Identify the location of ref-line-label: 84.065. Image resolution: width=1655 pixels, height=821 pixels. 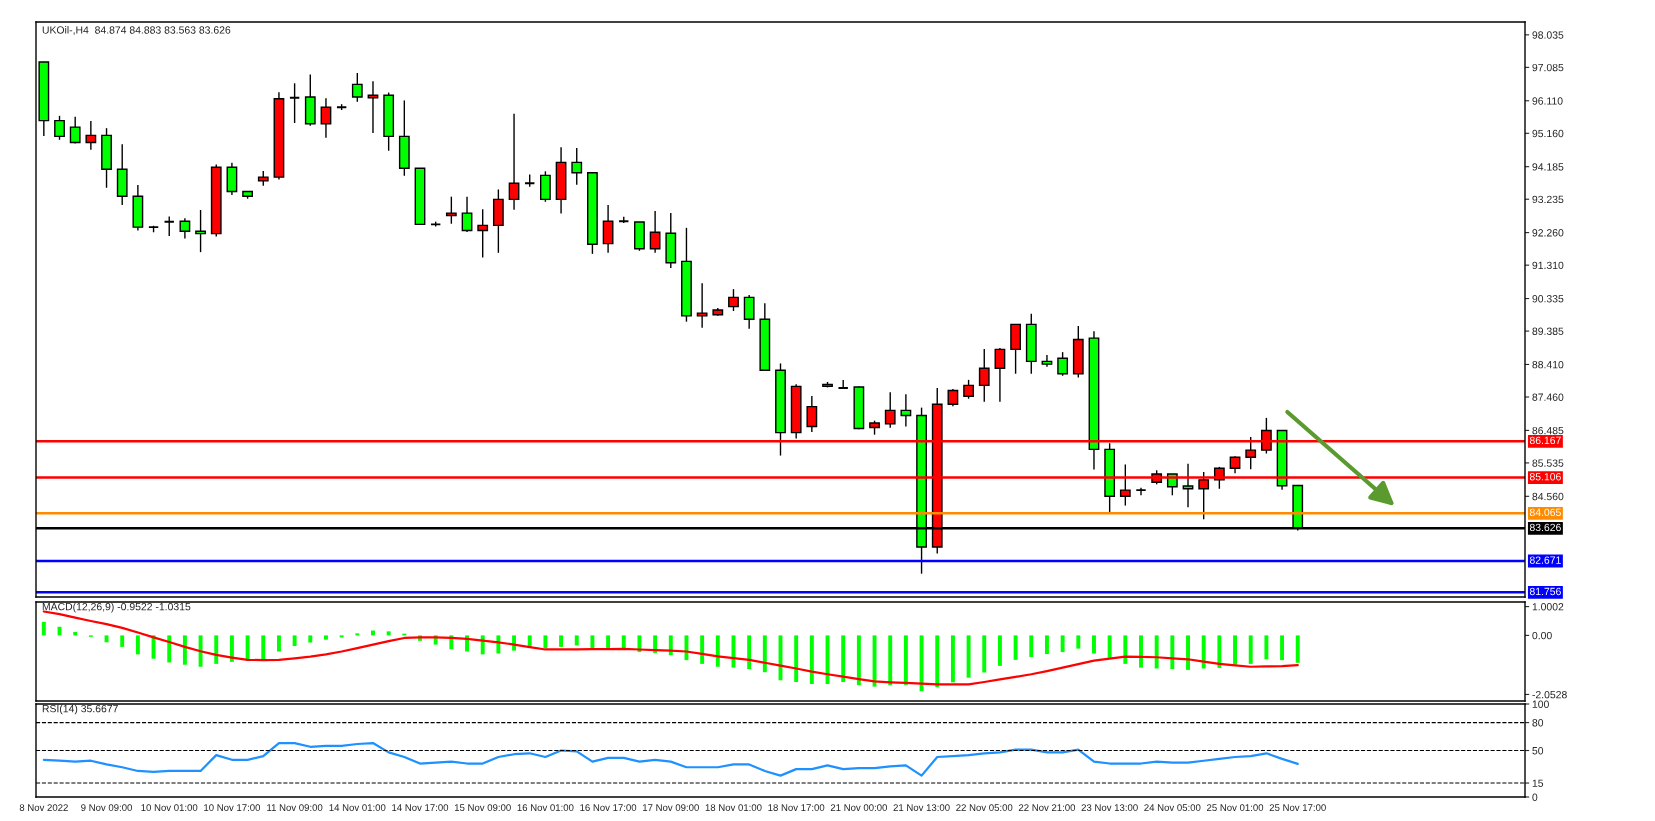
(1545, 512).